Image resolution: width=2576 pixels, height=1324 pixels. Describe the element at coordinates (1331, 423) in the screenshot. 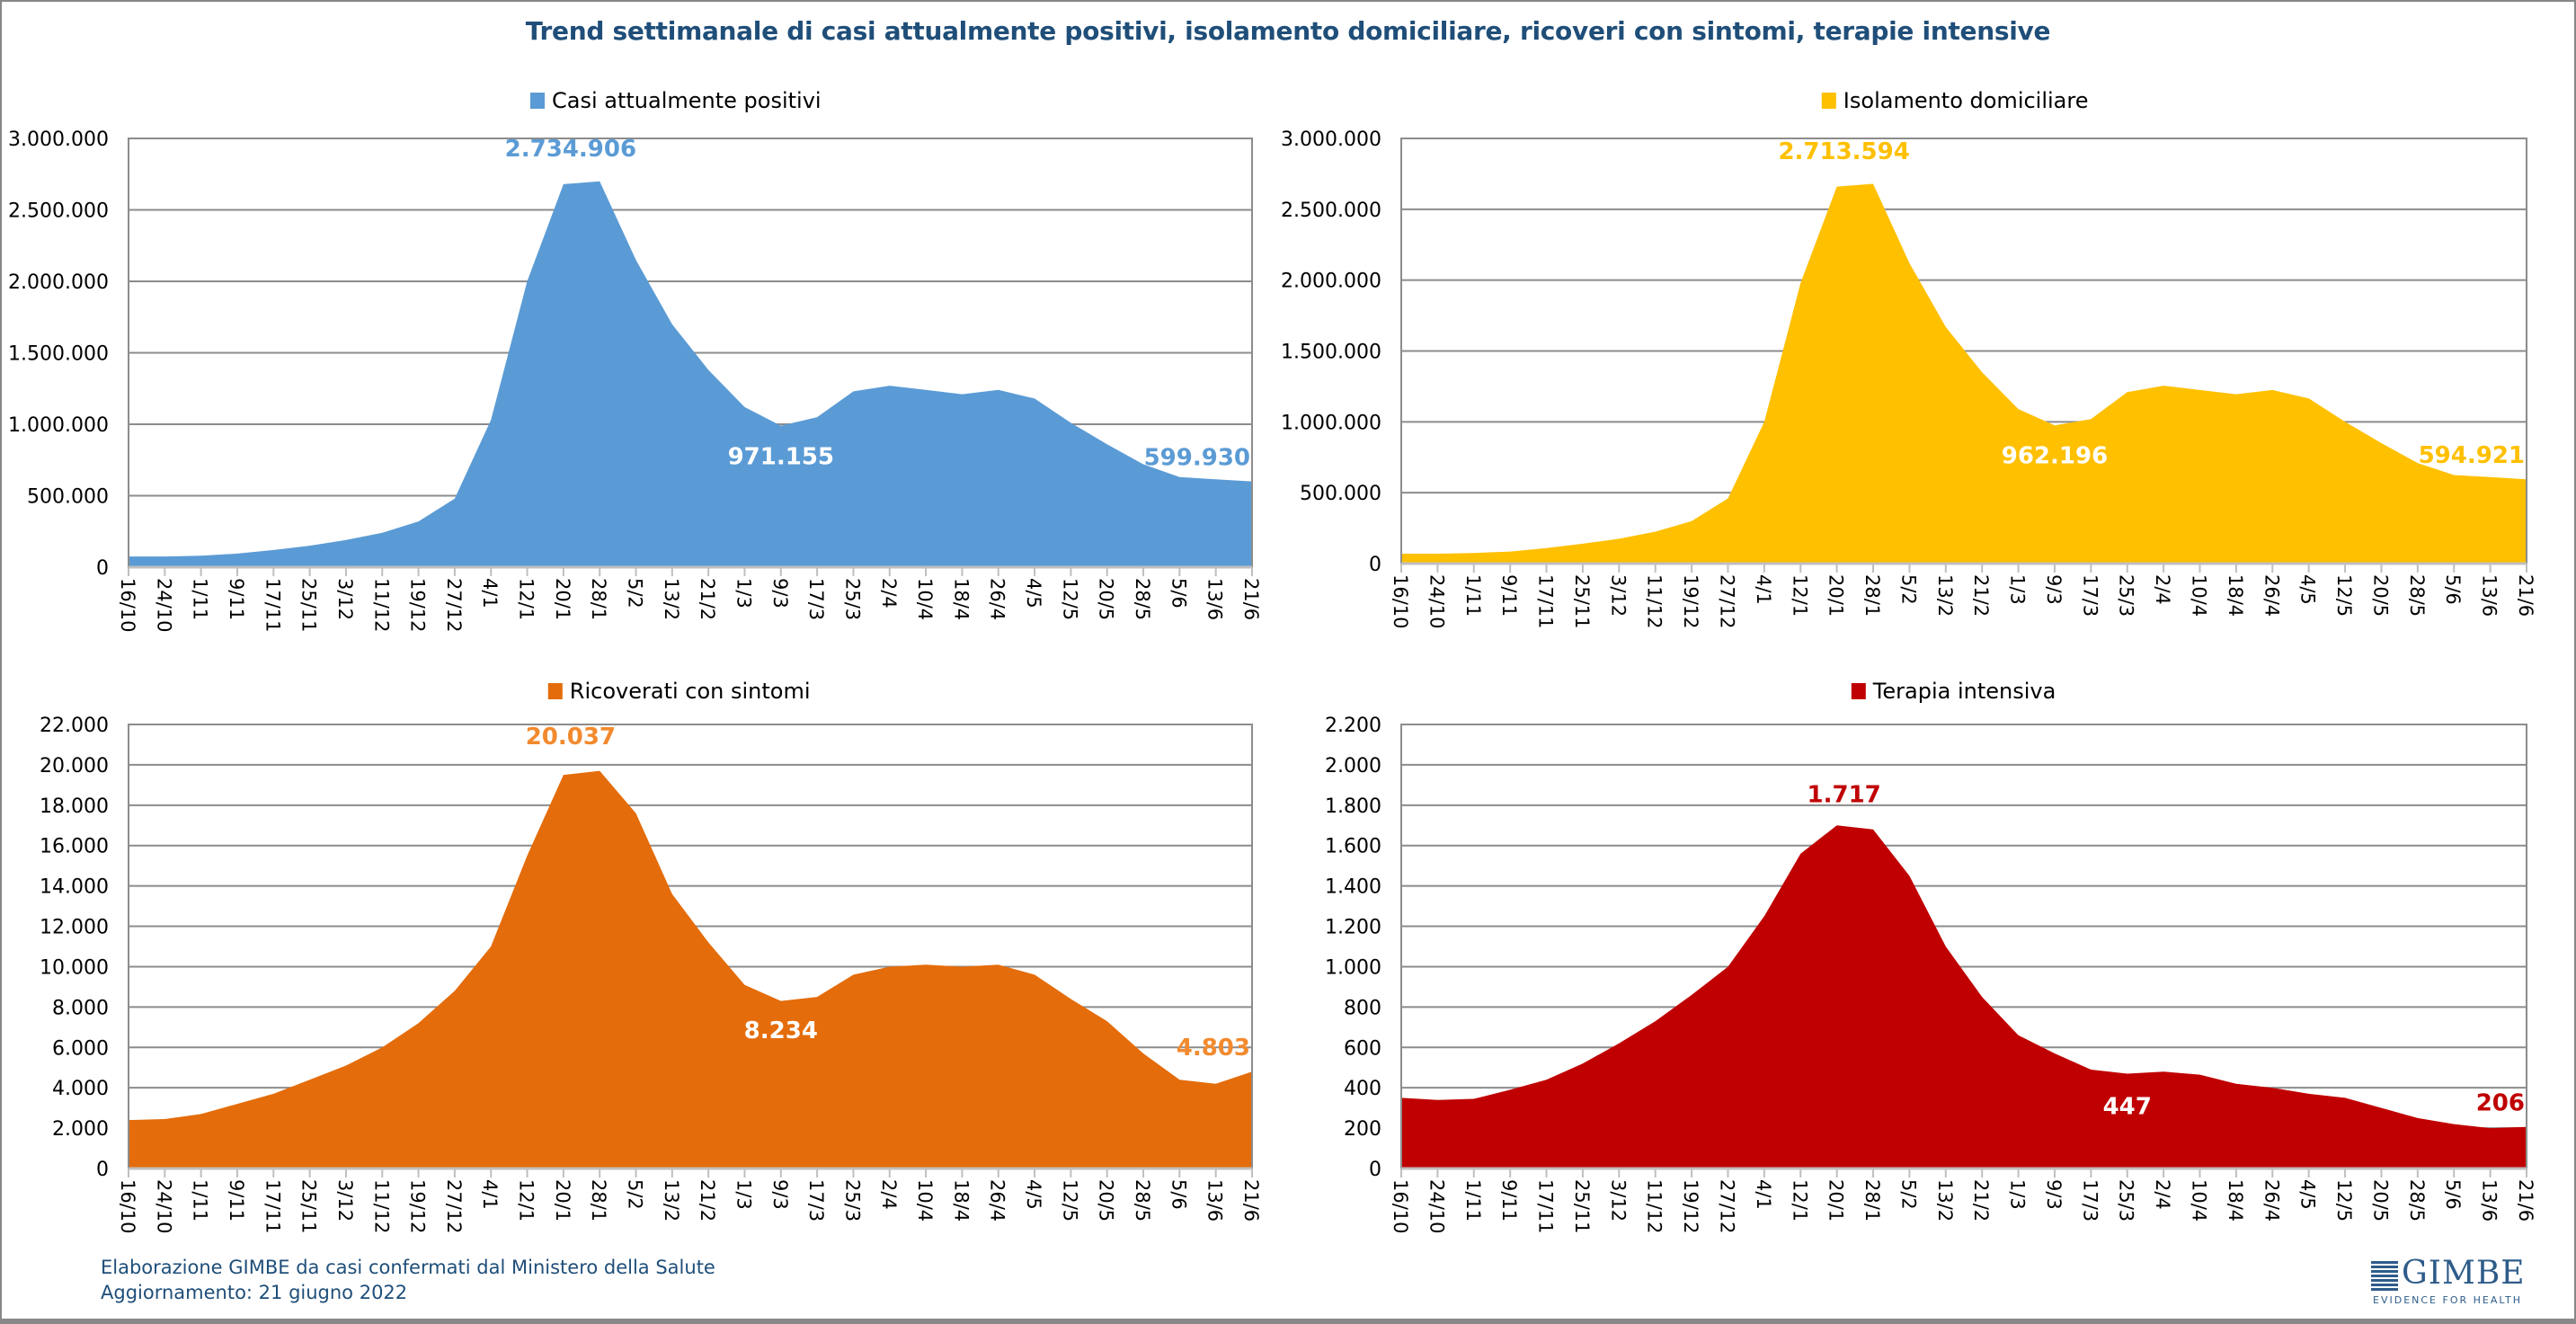

I see `y-tick-label: 1.000.000` at that location.